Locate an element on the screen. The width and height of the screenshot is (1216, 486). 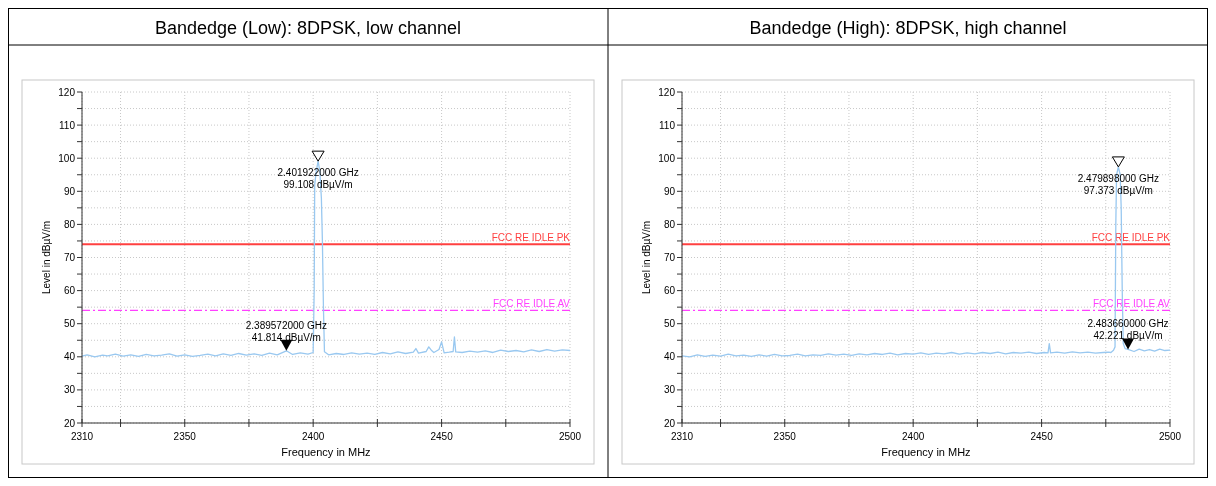
annotation: 2.401922000 GHz 99.108 dBµV/m is located at coordinates (318, 179).